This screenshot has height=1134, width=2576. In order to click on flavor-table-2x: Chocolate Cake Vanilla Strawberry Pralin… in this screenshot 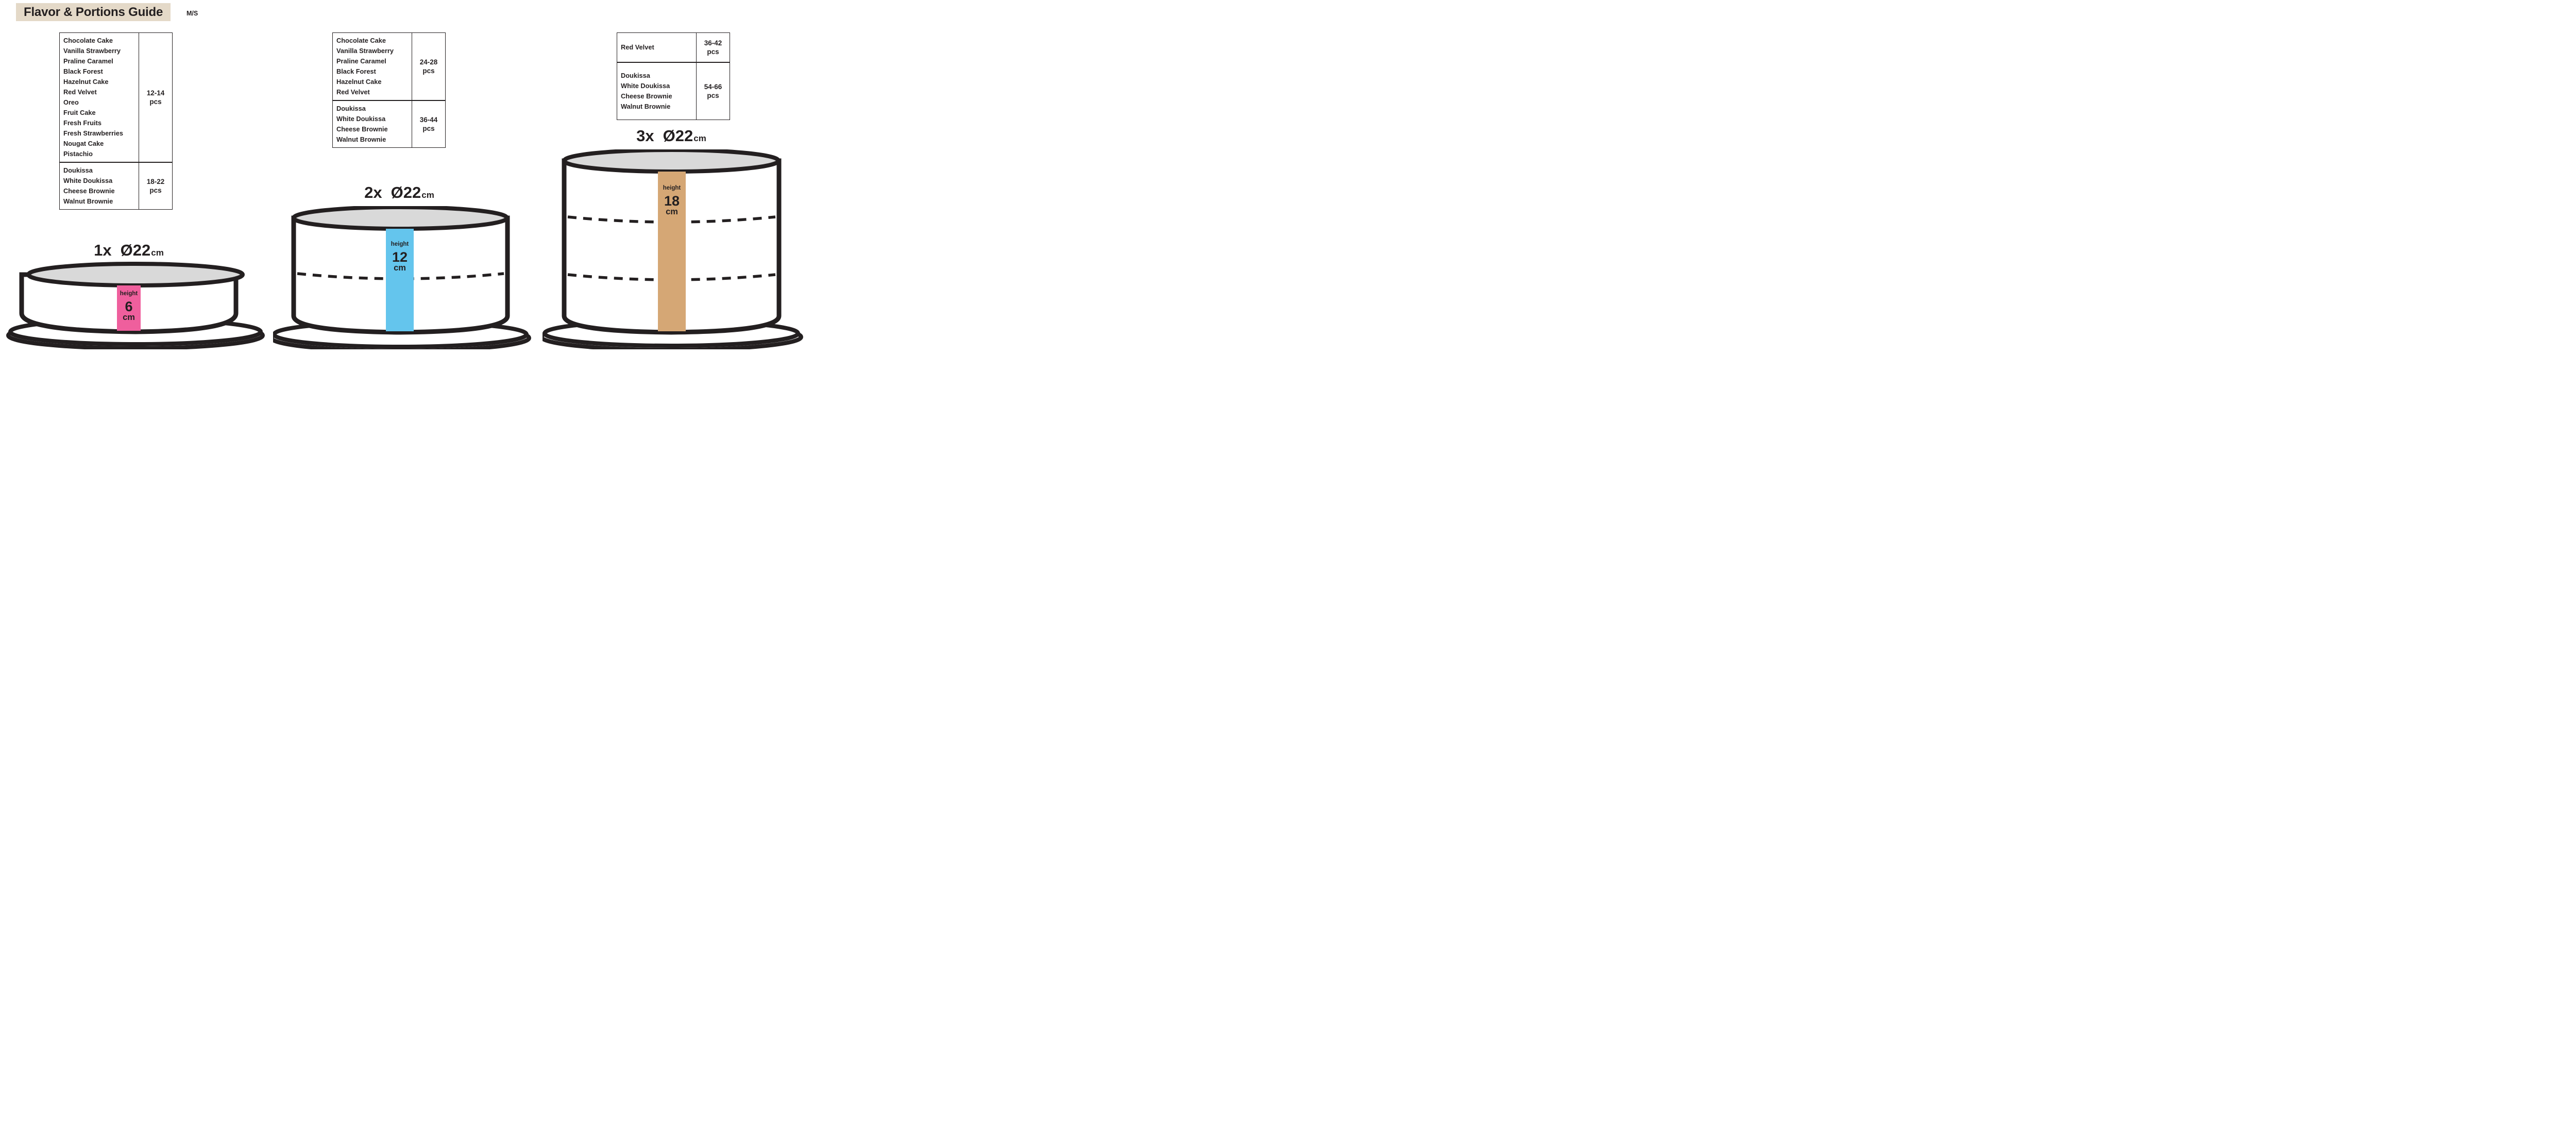, I will do `click(389, 90)`.